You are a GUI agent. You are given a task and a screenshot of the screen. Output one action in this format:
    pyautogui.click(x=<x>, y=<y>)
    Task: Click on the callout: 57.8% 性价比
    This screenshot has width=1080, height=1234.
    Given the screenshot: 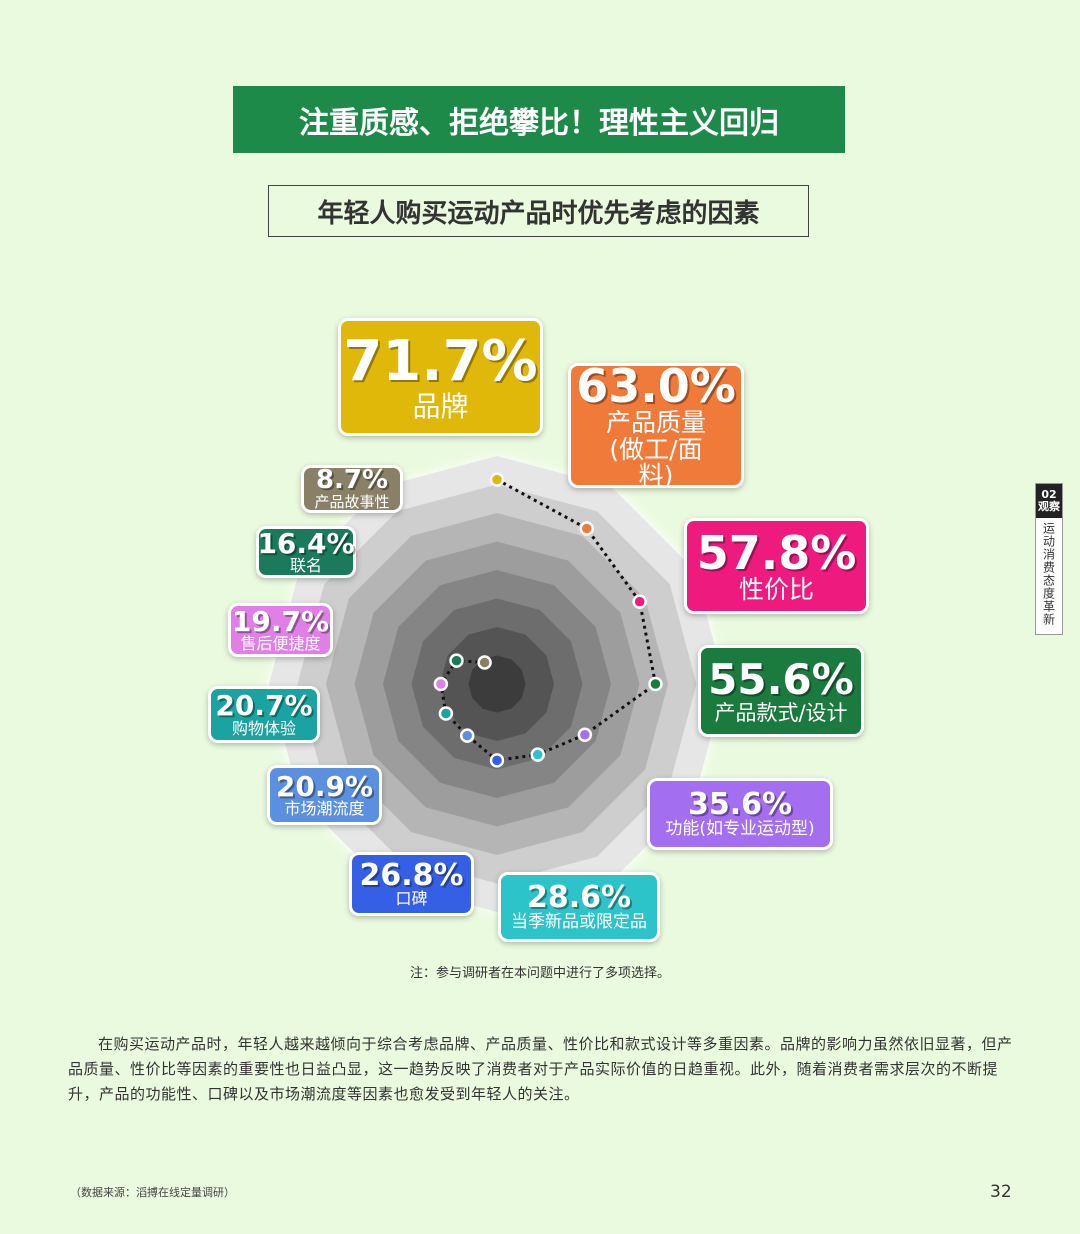 What is the action you would take?
    pyautogui.click(x=776, y=566)
    